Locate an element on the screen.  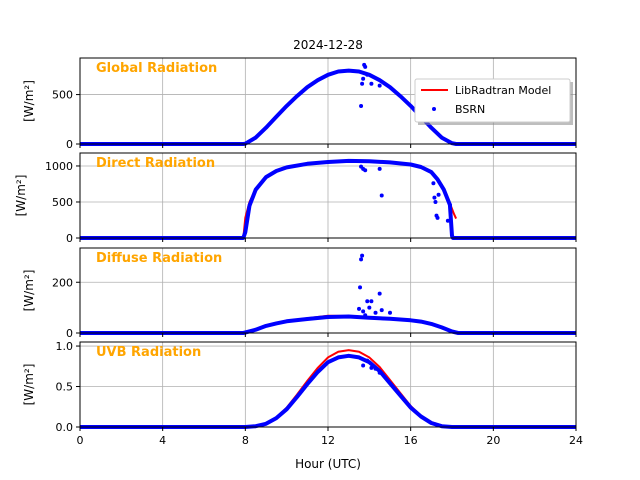
uvb-xtick-label: 24 is located at coordinates (576, 440).